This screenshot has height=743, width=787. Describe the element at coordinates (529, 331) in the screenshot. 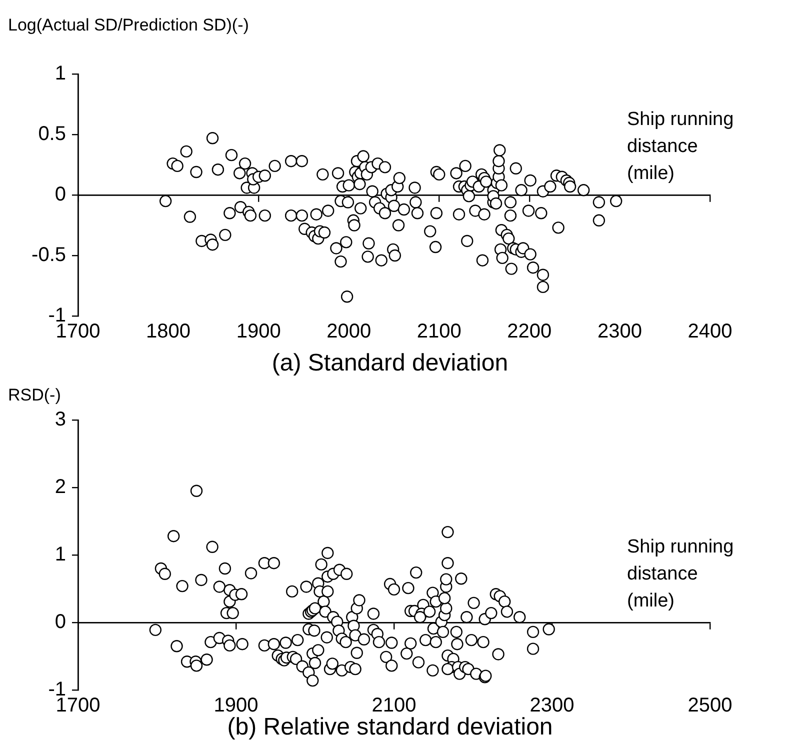

I see `x-tick-label: 2200` at that location.